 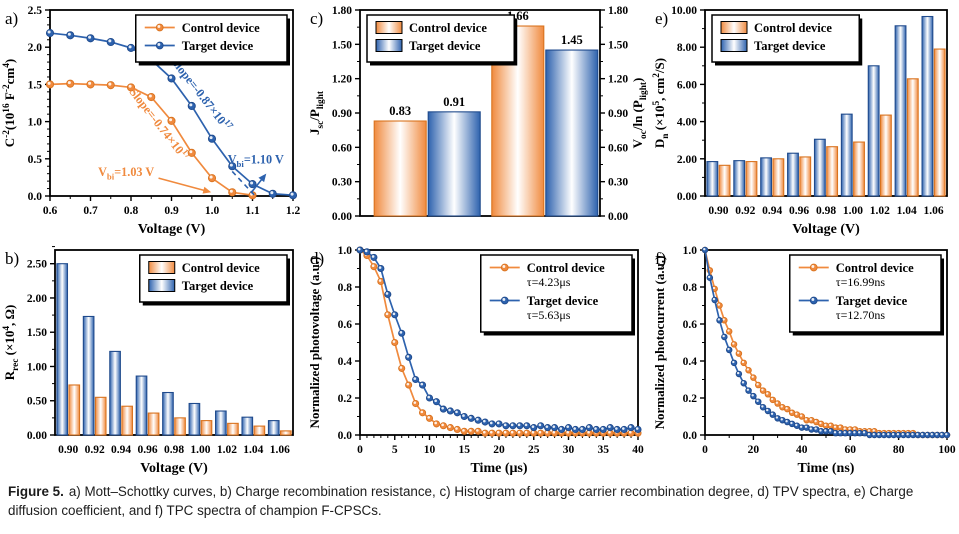 I want to click on svg-text: Jsc/Plight, so click(x=316, y=112).